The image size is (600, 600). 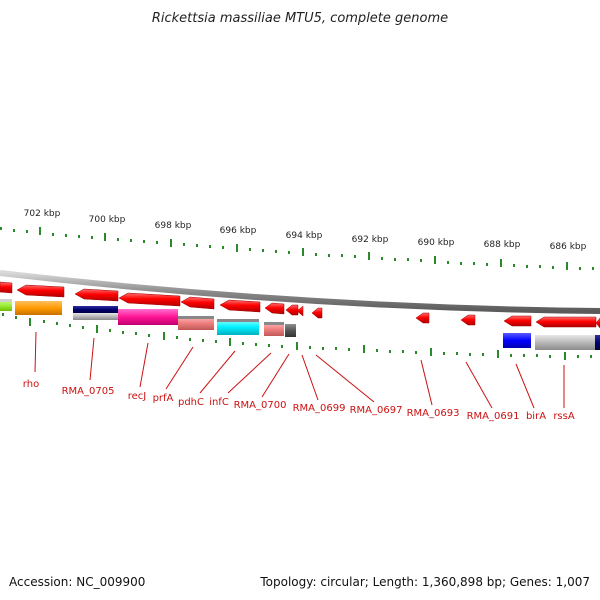 I want to click on scale-label: 690 kbp, so click(x=436, y=243).